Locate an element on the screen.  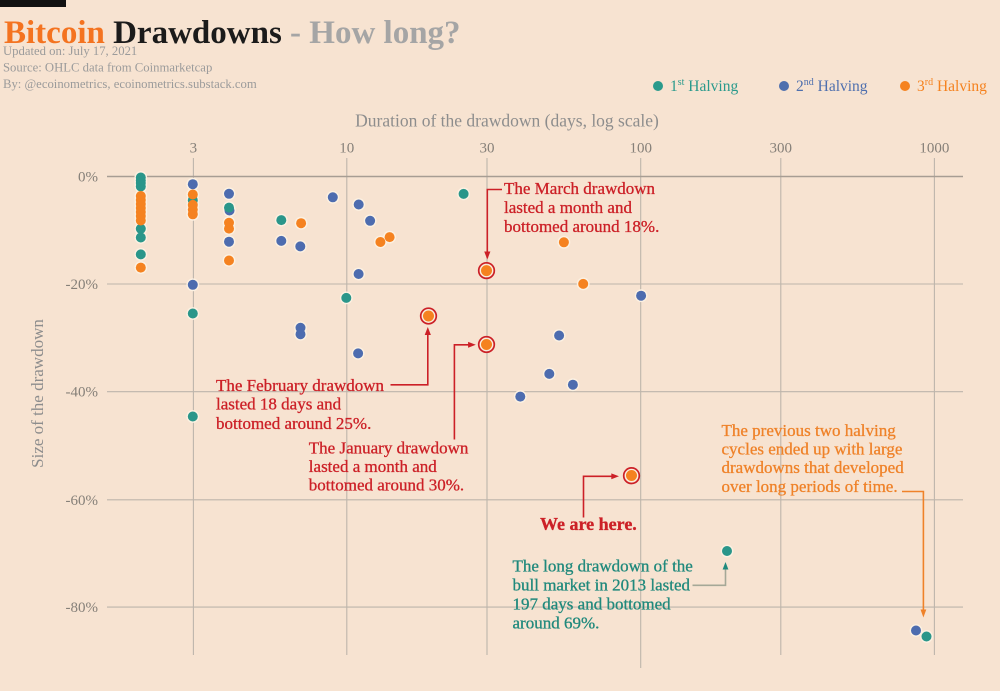
svg-text: Bitcoin Drawdowns - How long? is located at coordinates (232, 33).